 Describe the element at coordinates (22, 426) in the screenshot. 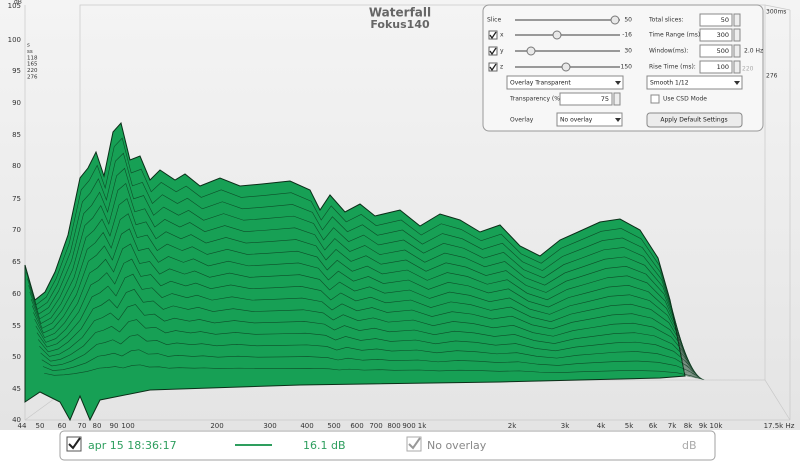

I see `x-tick-label: 44` at that location.